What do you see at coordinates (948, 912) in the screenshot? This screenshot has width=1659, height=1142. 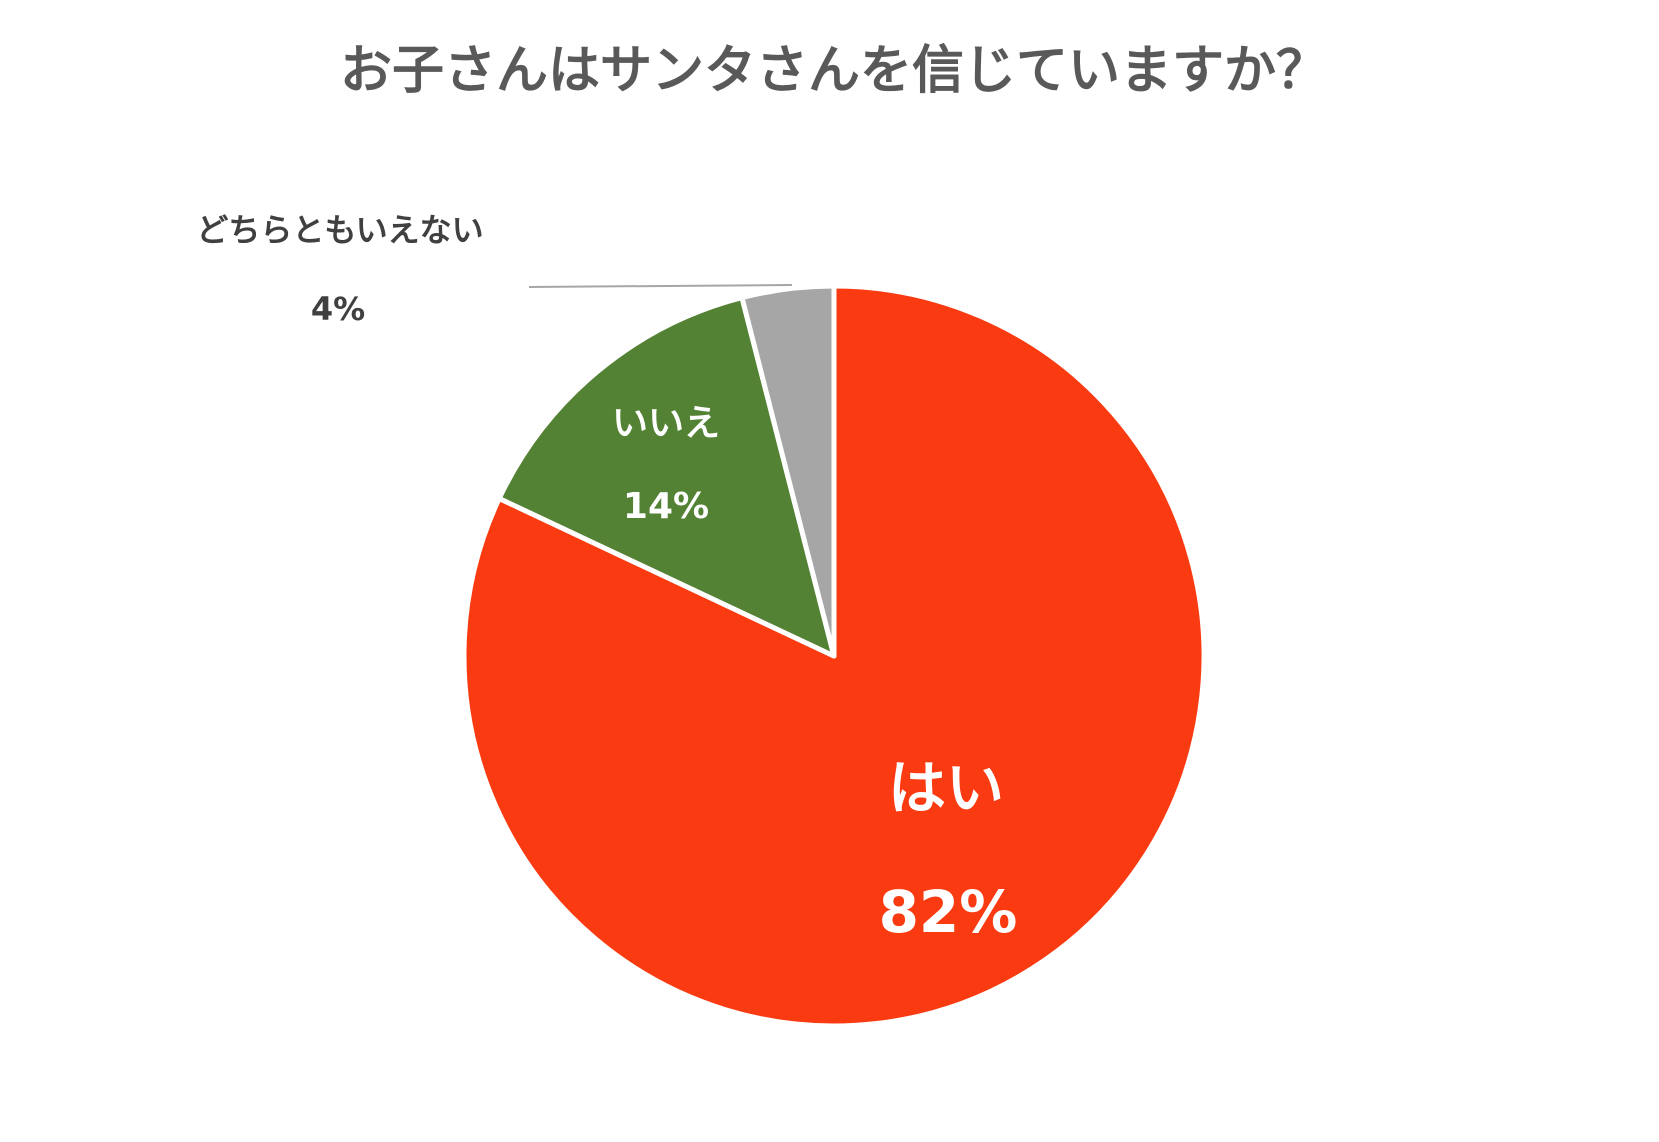 I see `value-label: 82%` at bounding box center [948, 912].